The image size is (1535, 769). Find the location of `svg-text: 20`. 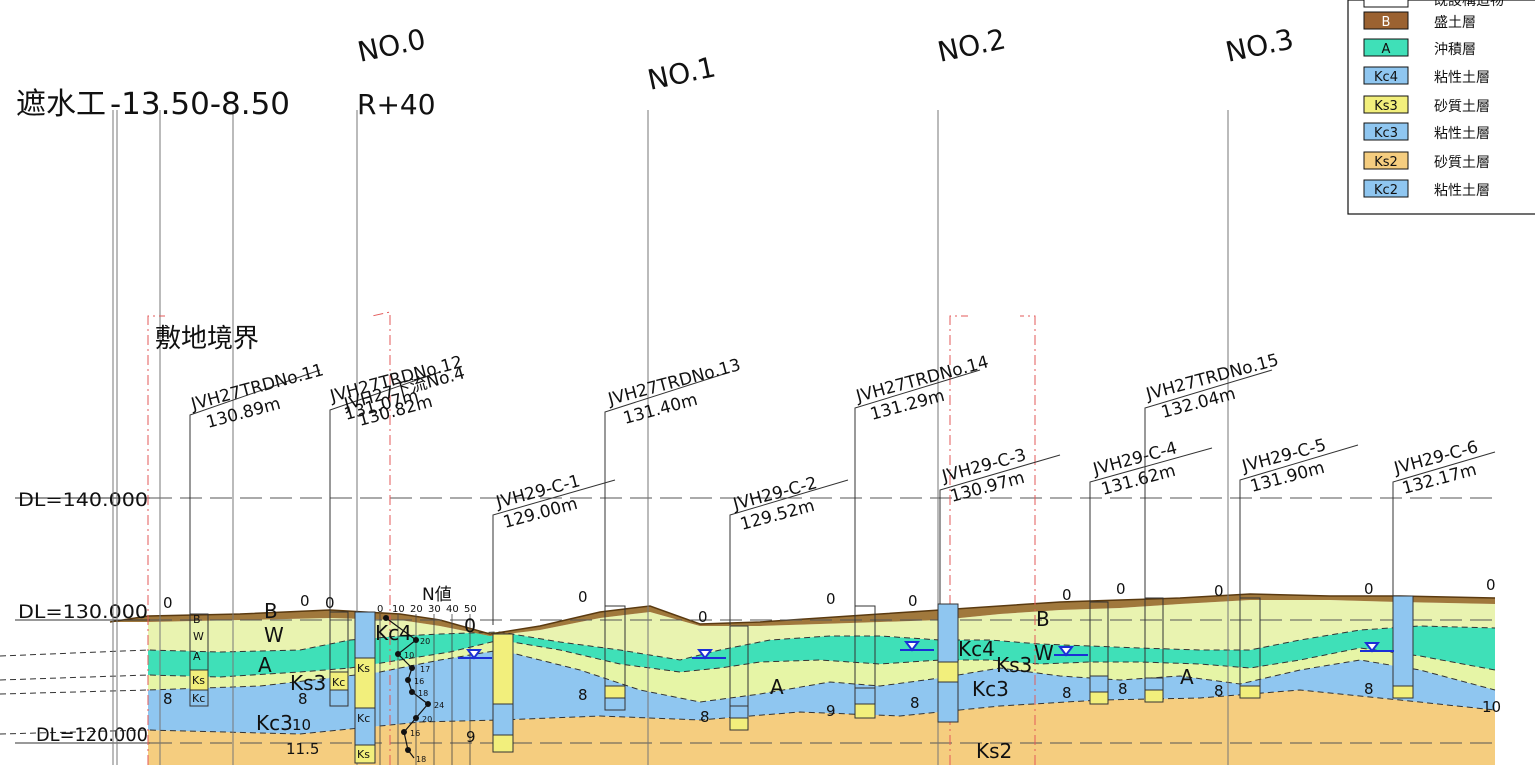

svg-text: 20 is located at coordinates (416, 609).